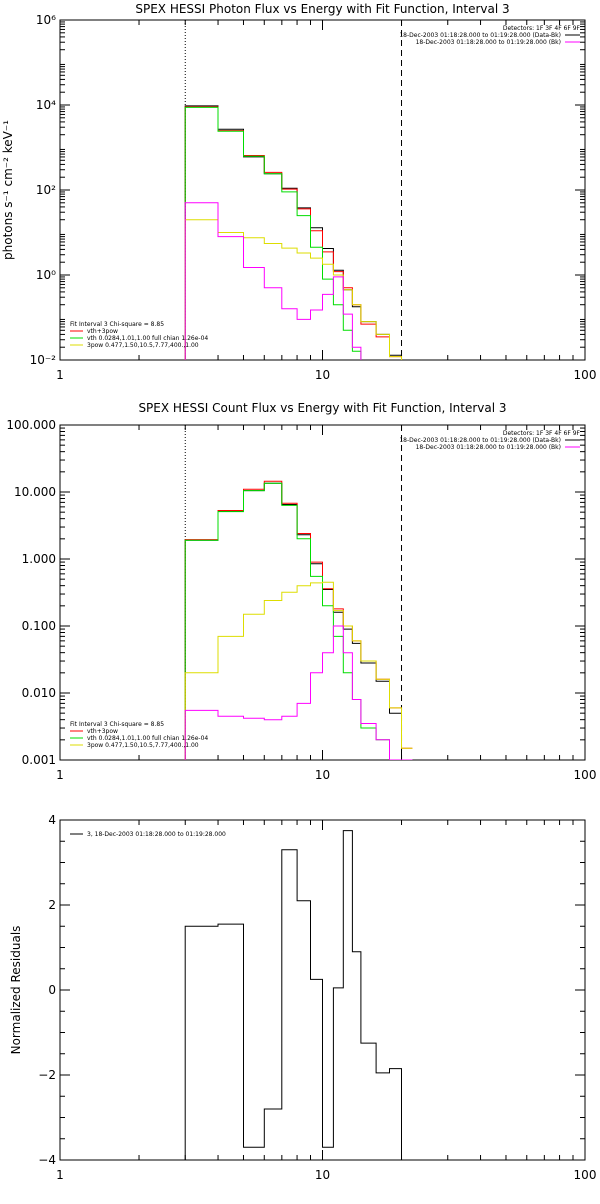 This screenshot has width=600, height=1204. Describe the element at coordinates (39, 626) in the screenshot. I see `y-tick-label: 0.100` at that location.